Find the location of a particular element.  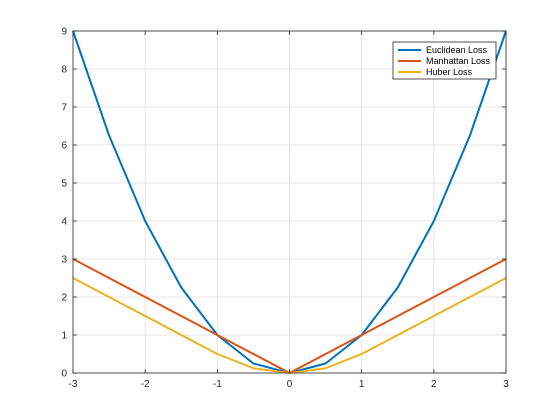

y-tick-label: 4 is located at coordinates (64, 222).